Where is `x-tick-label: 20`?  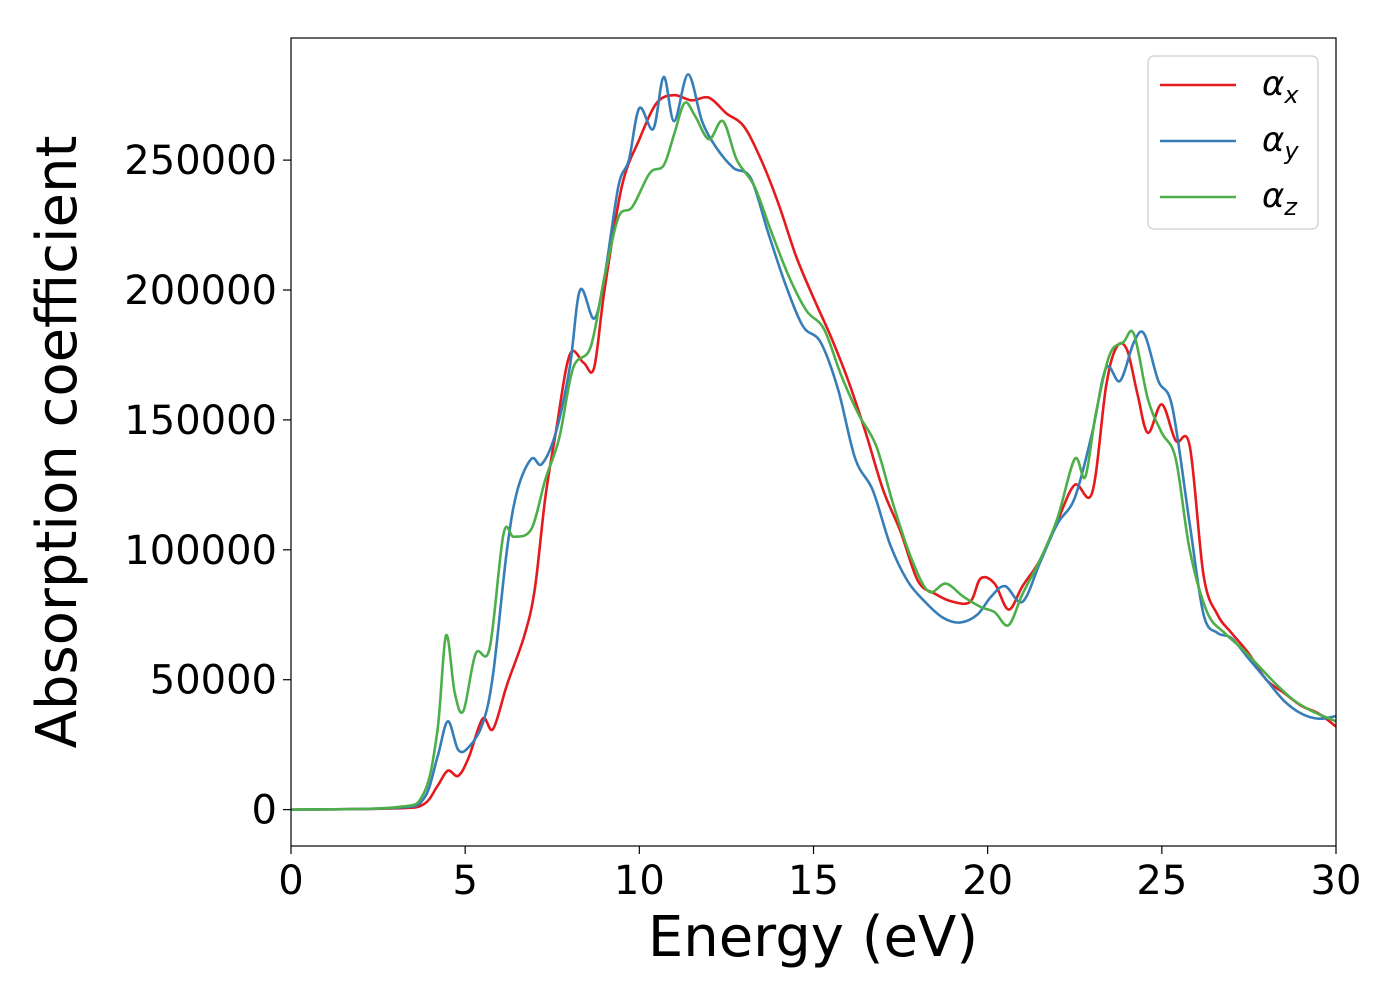
x-tick-label: 20 is located at coordinates (987, 881).